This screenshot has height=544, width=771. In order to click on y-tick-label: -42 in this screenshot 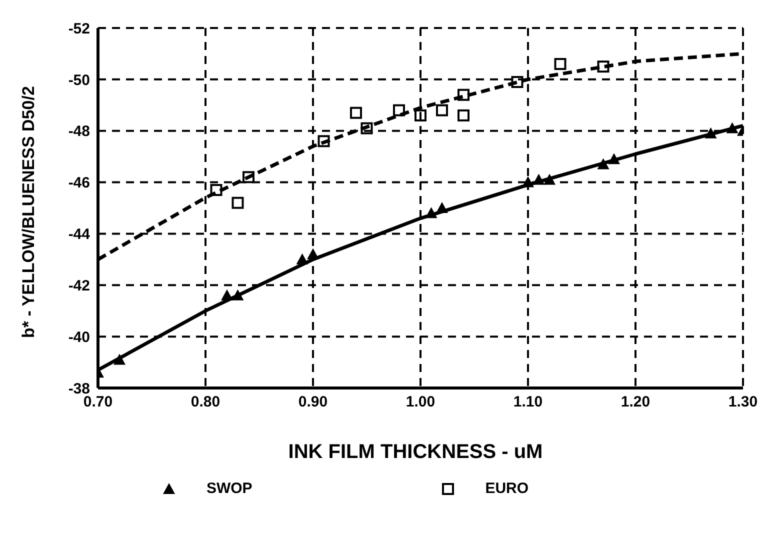, I will do `click(79, 285)`.